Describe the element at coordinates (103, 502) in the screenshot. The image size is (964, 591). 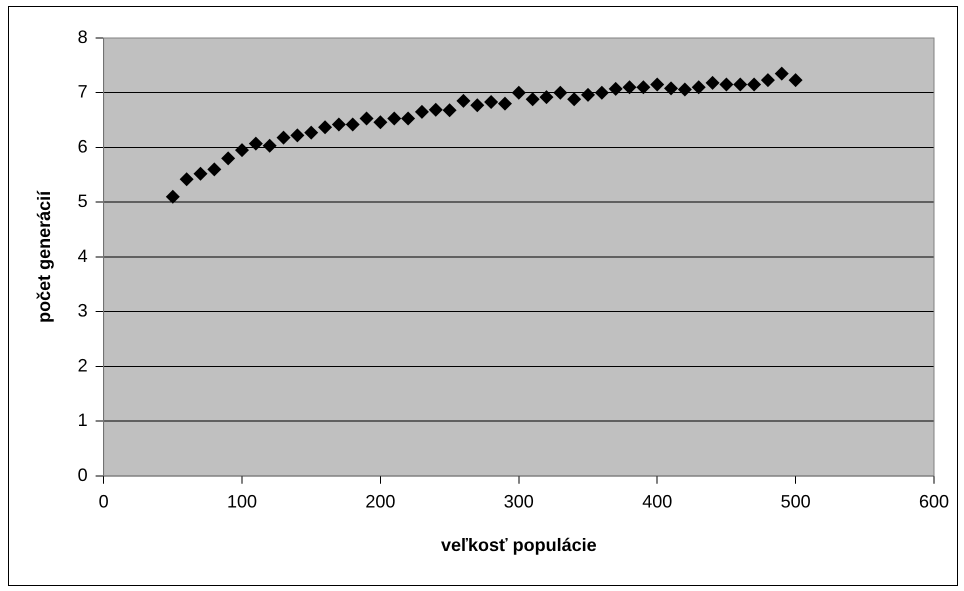
I see `x-tick-label: 0` at that location.